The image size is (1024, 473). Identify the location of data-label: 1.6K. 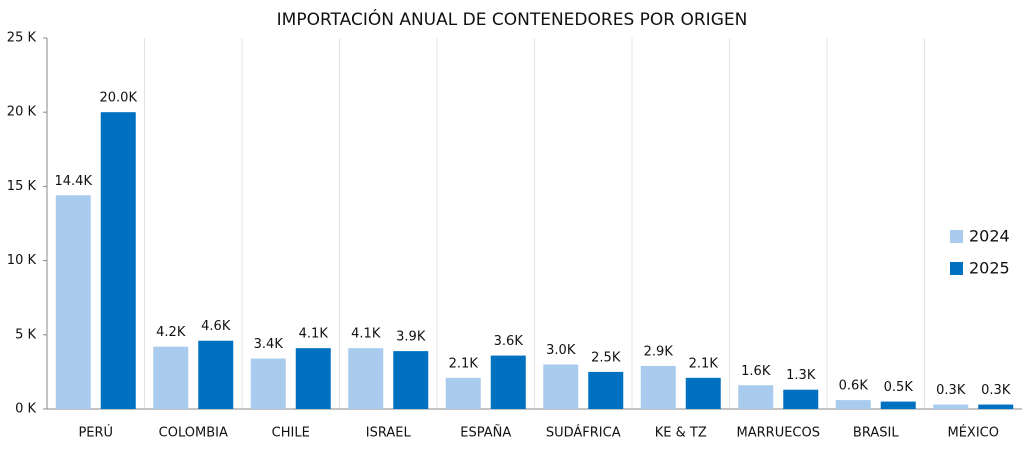
(756, 371).